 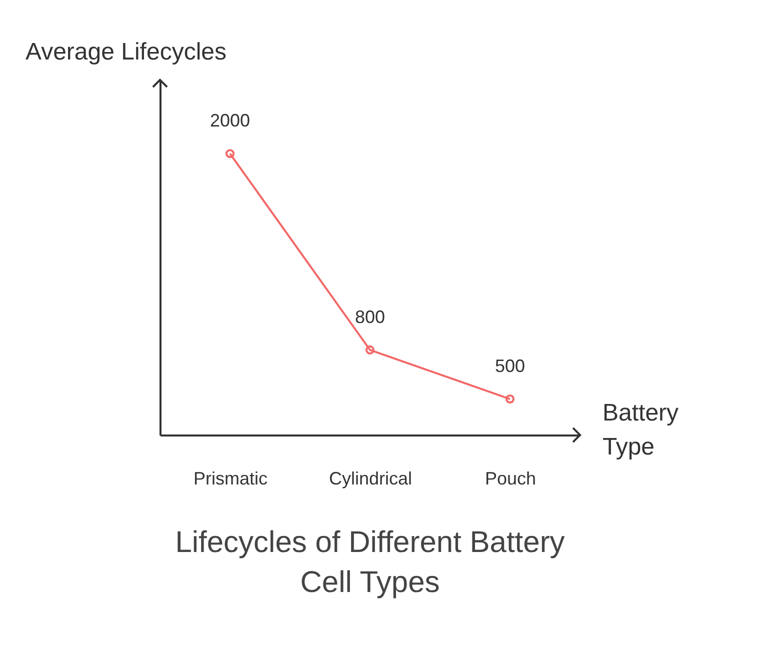 What do you see at coordinates (370, 316) in the screenshot?
I see `data-label: 800` at bounding box center [370, 316].